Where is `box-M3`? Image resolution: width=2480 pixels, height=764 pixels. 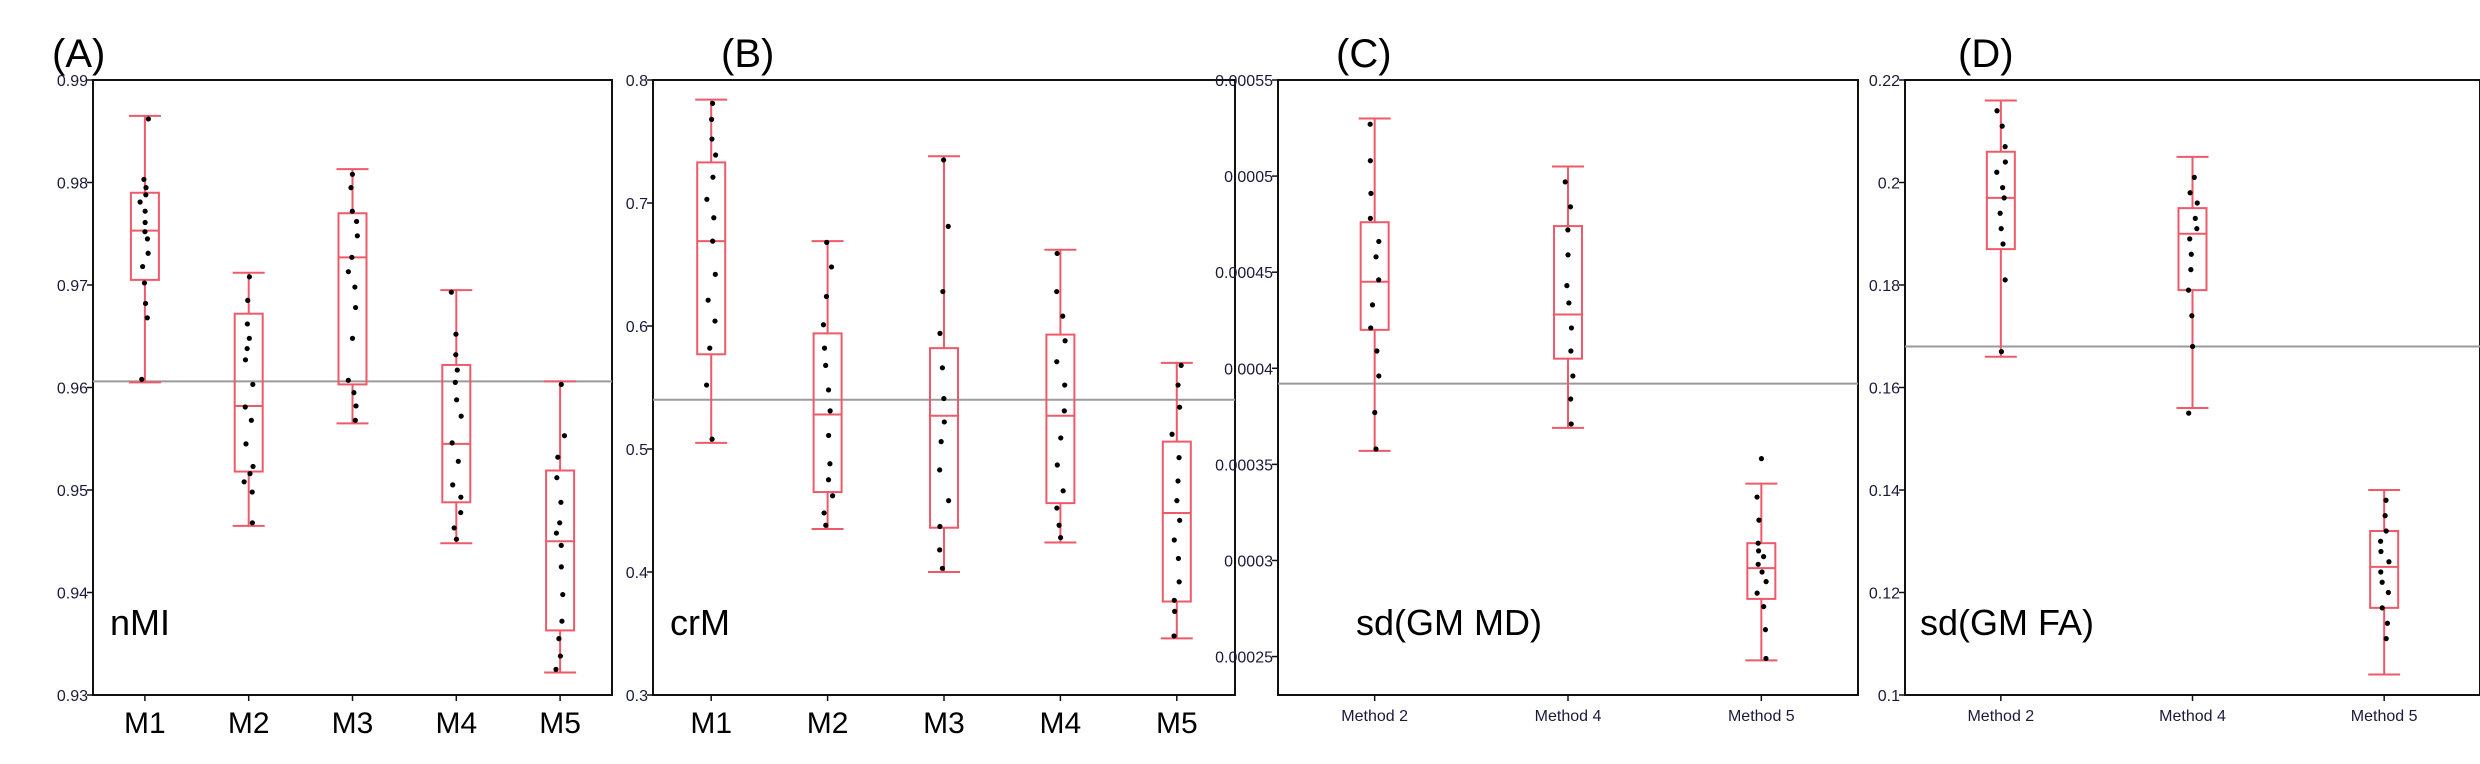
box-M3 is located at coordinates (944, 364).